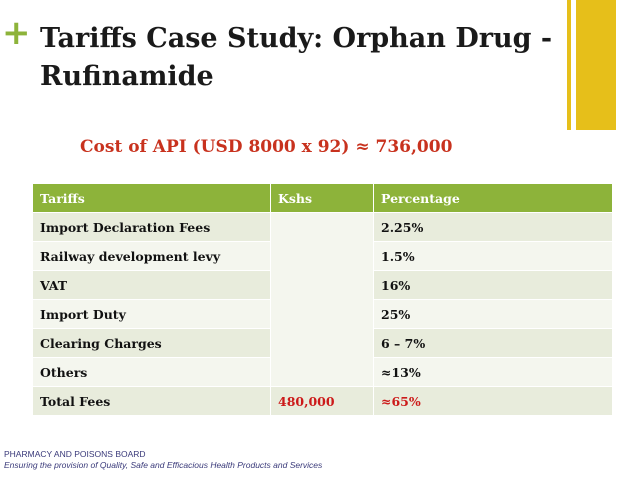  What do you see at coordinates (322, 314) in the screenshot?
I see `table-row: Import Duty 25%` at bounding box center [322, 314].